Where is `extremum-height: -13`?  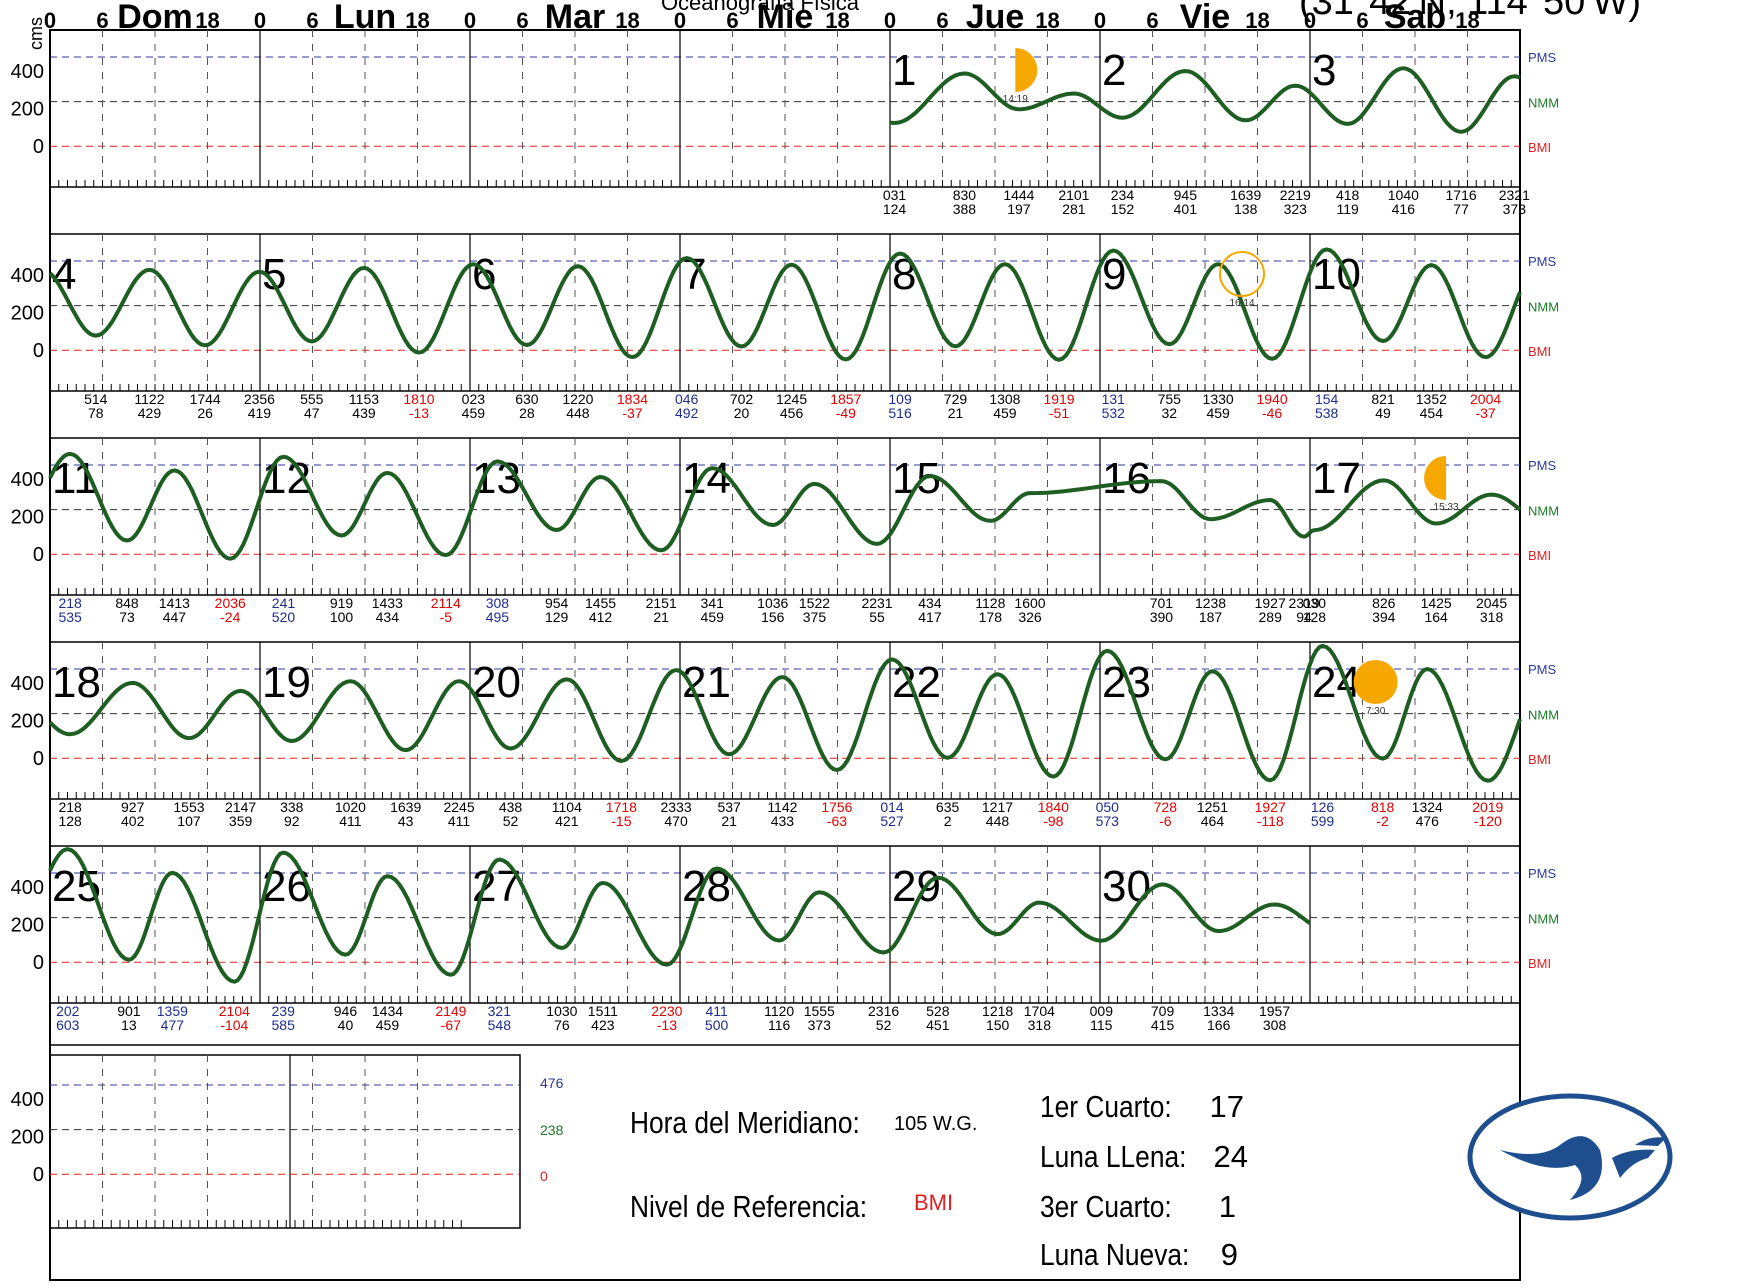 extremum-height: -13 is located at coordinates (667, 1025).